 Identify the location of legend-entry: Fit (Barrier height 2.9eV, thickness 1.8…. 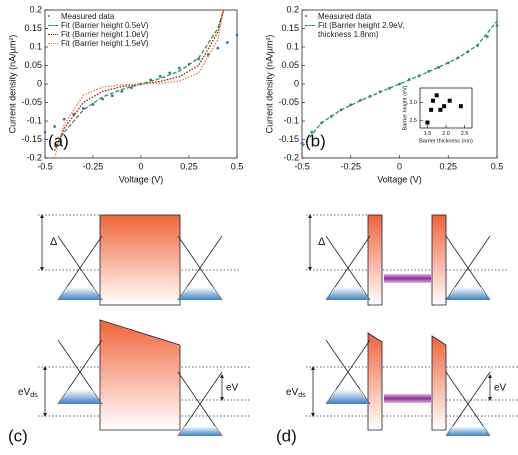
(363, 30).